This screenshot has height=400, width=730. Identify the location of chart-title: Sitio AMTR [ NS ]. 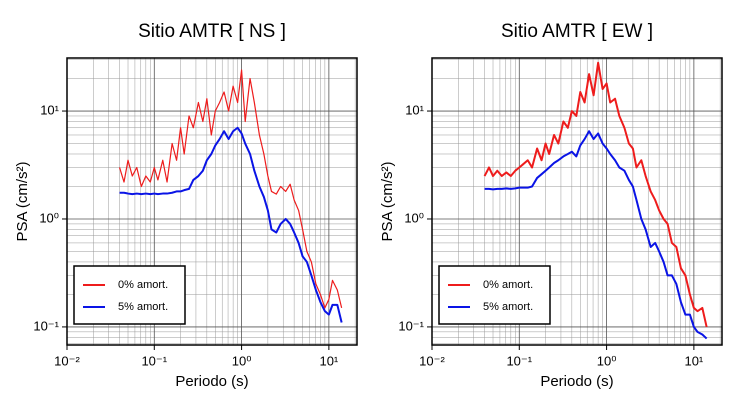
(212, 31).